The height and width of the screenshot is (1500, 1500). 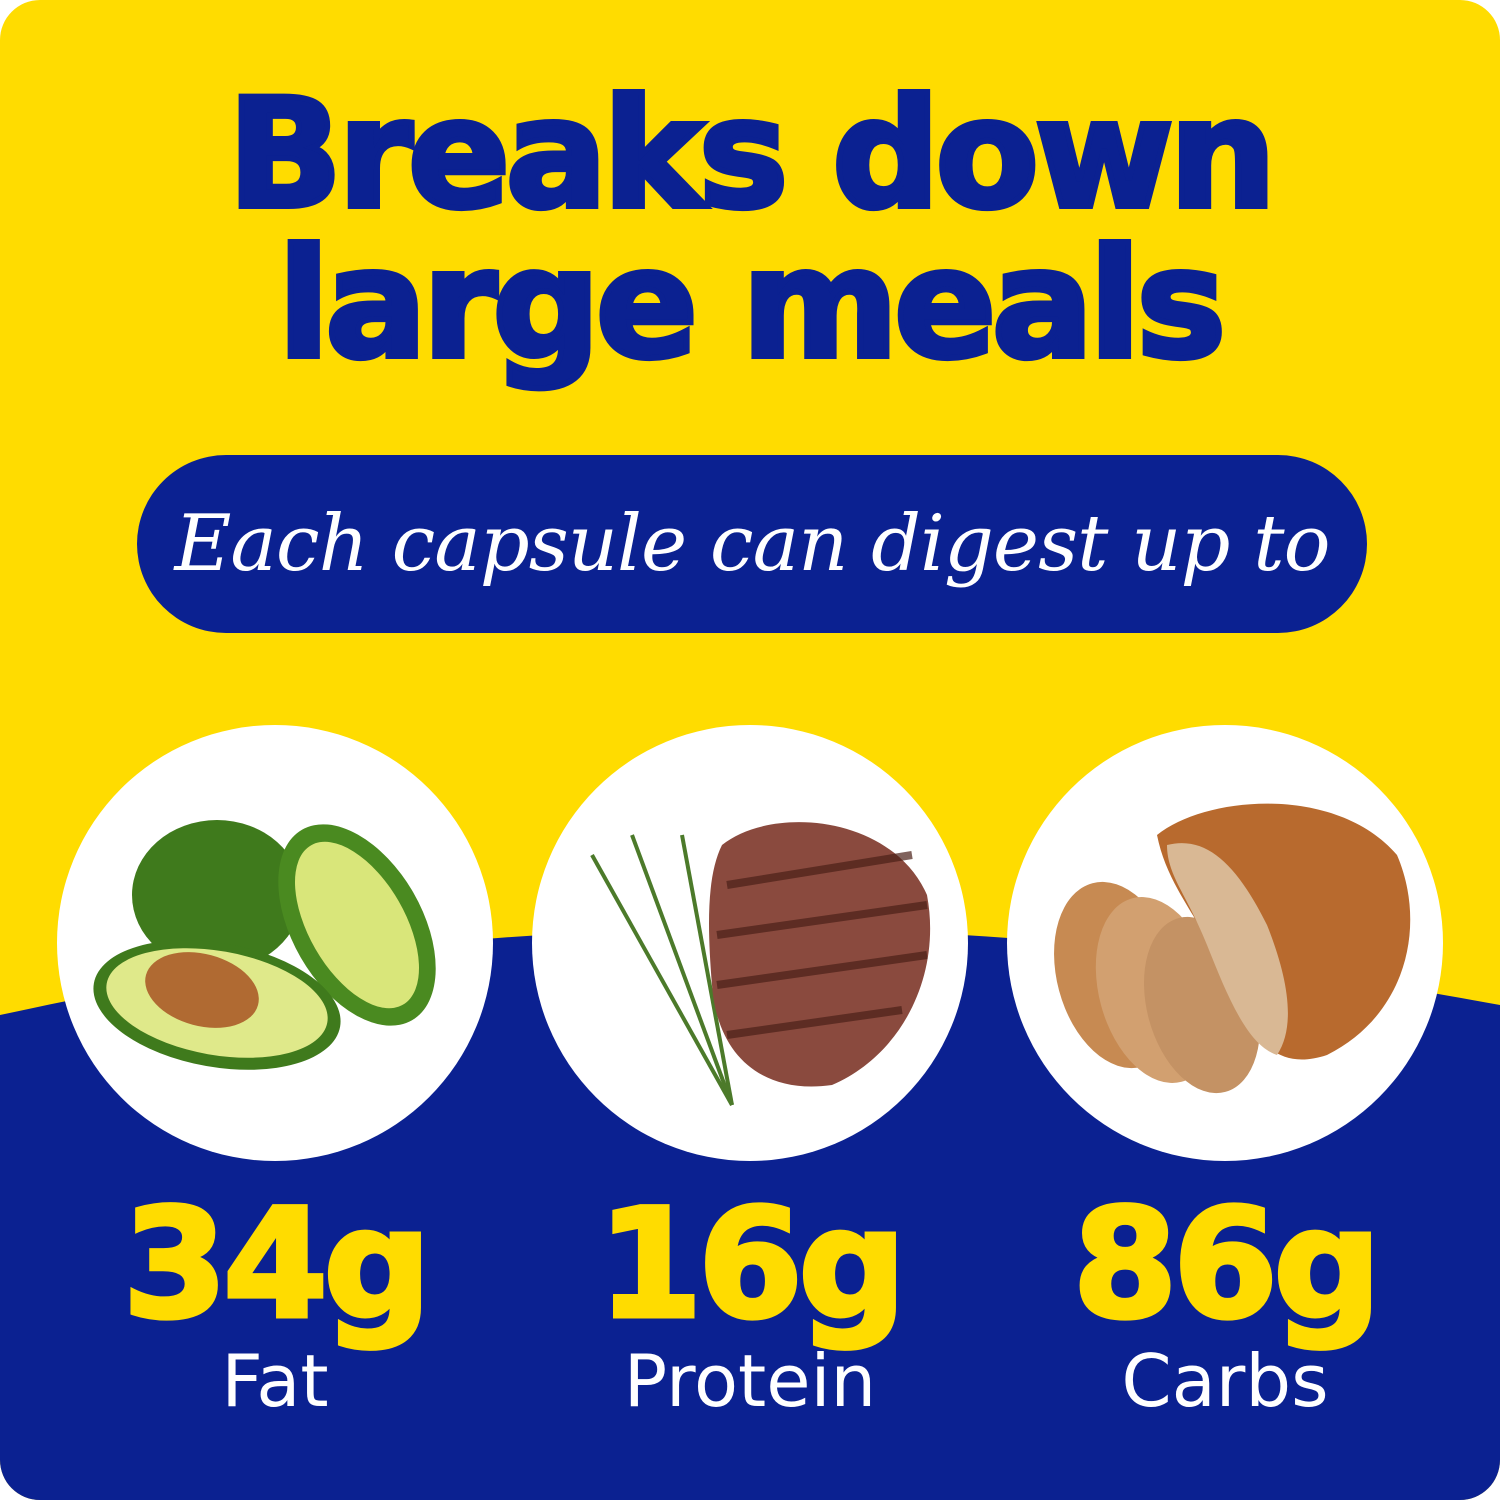 I want to click on carbs-amount: 86g, so click(x=1226, y=1265).